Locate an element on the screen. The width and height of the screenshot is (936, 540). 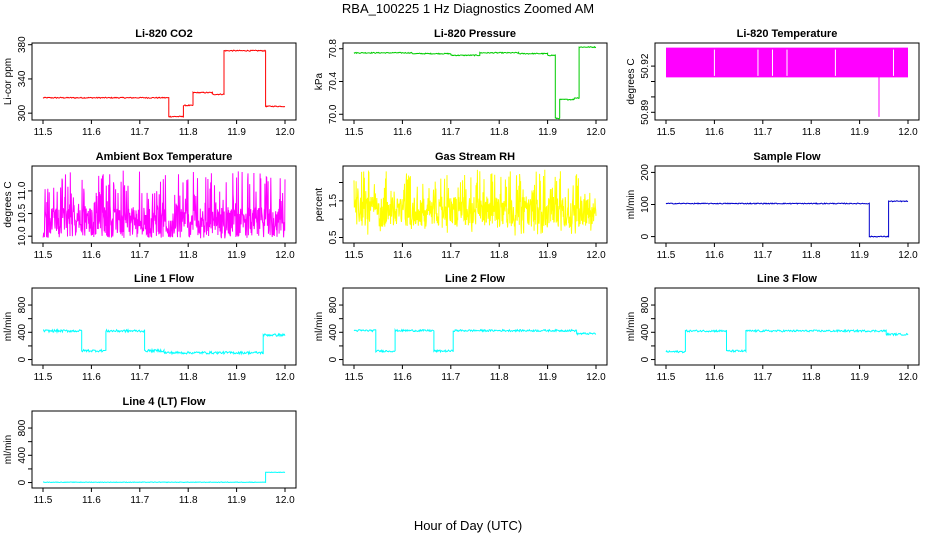
figure-title: RBA_100225 1 Hz Diagnostics Zoomed AM is located at coordinates (468, 8).